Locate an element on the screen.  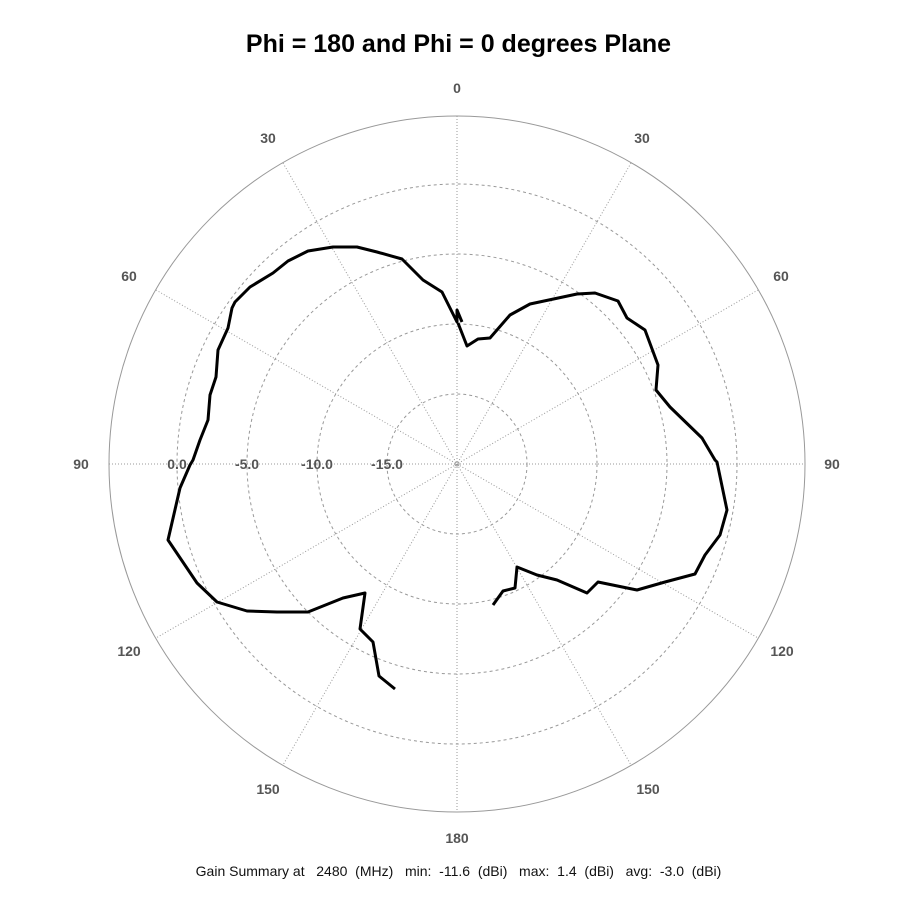
svg-text: 0.0 is located at coordinates (177, 464).